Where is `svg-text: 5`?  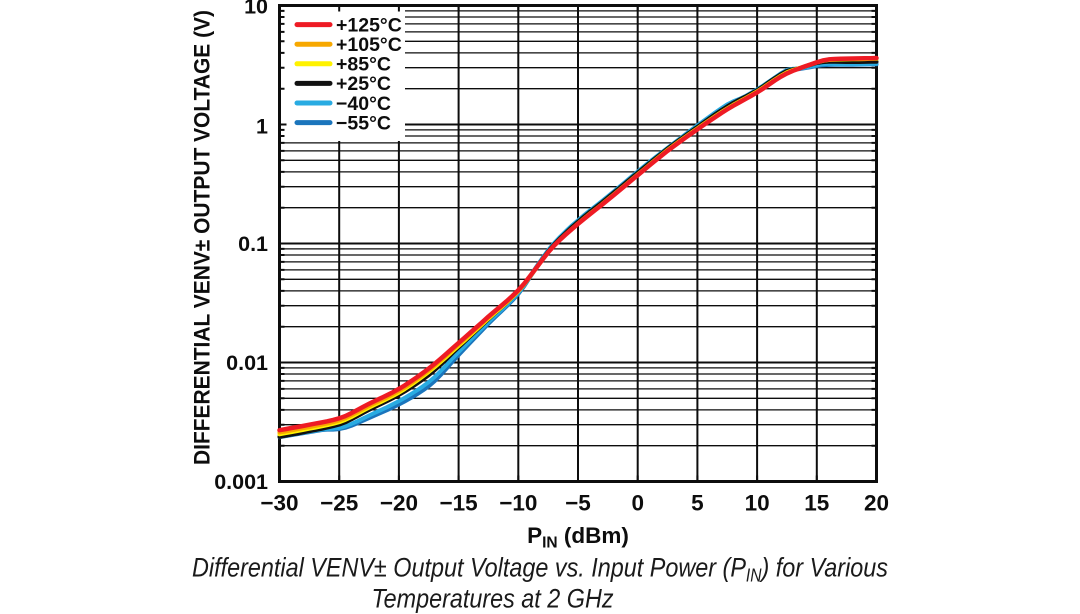 svg-text: 5 is located at coordinates (697, 503).